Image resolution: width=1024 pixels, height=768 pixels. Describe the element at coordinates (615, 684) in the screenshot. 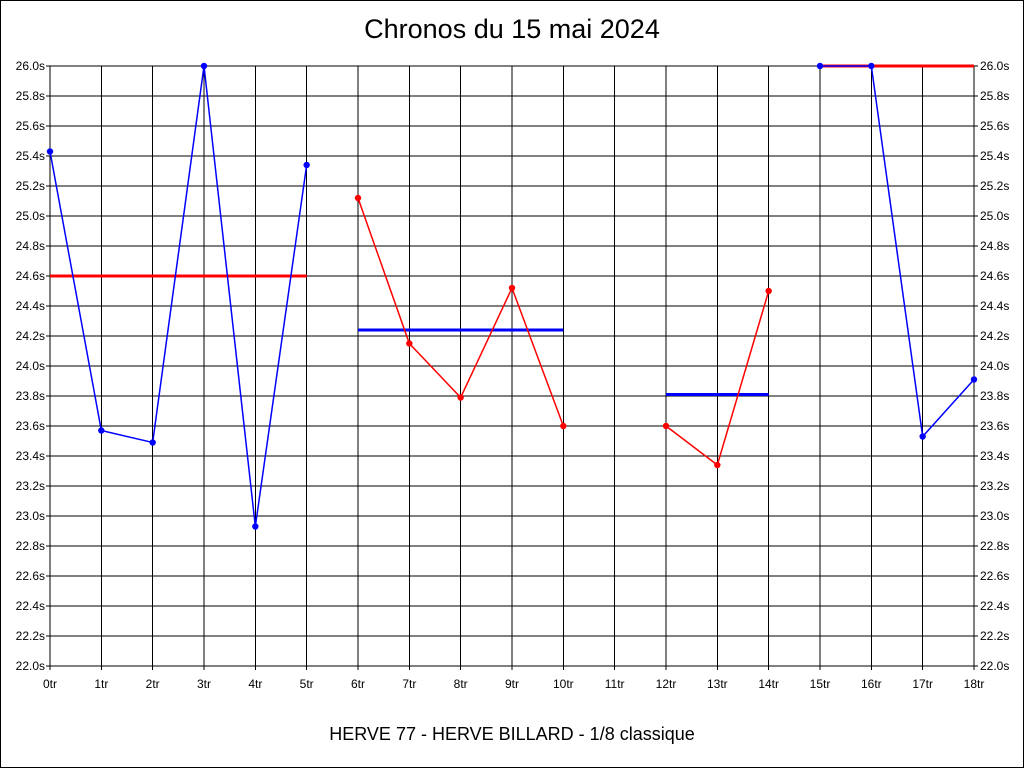

I see `x-tick-label: 11tr` at that location.